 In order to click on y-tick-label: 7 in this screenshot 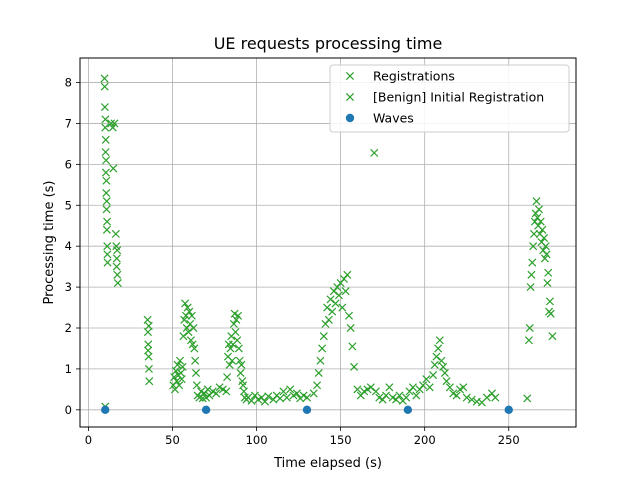, I will do `click(68, 123)`.